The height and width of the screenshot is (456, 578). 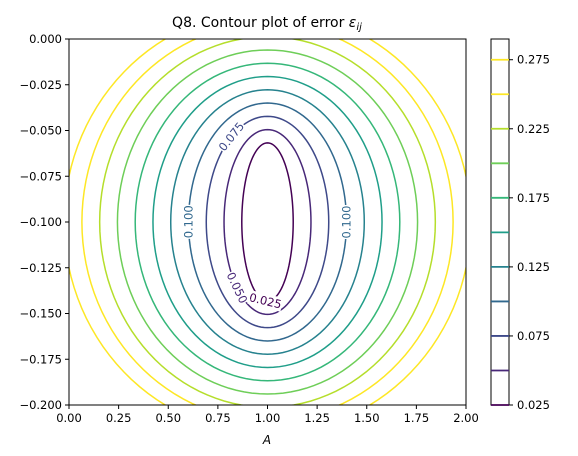 I want to click on colorbar-tick-label: 0.275, so click(x=533, y=60).